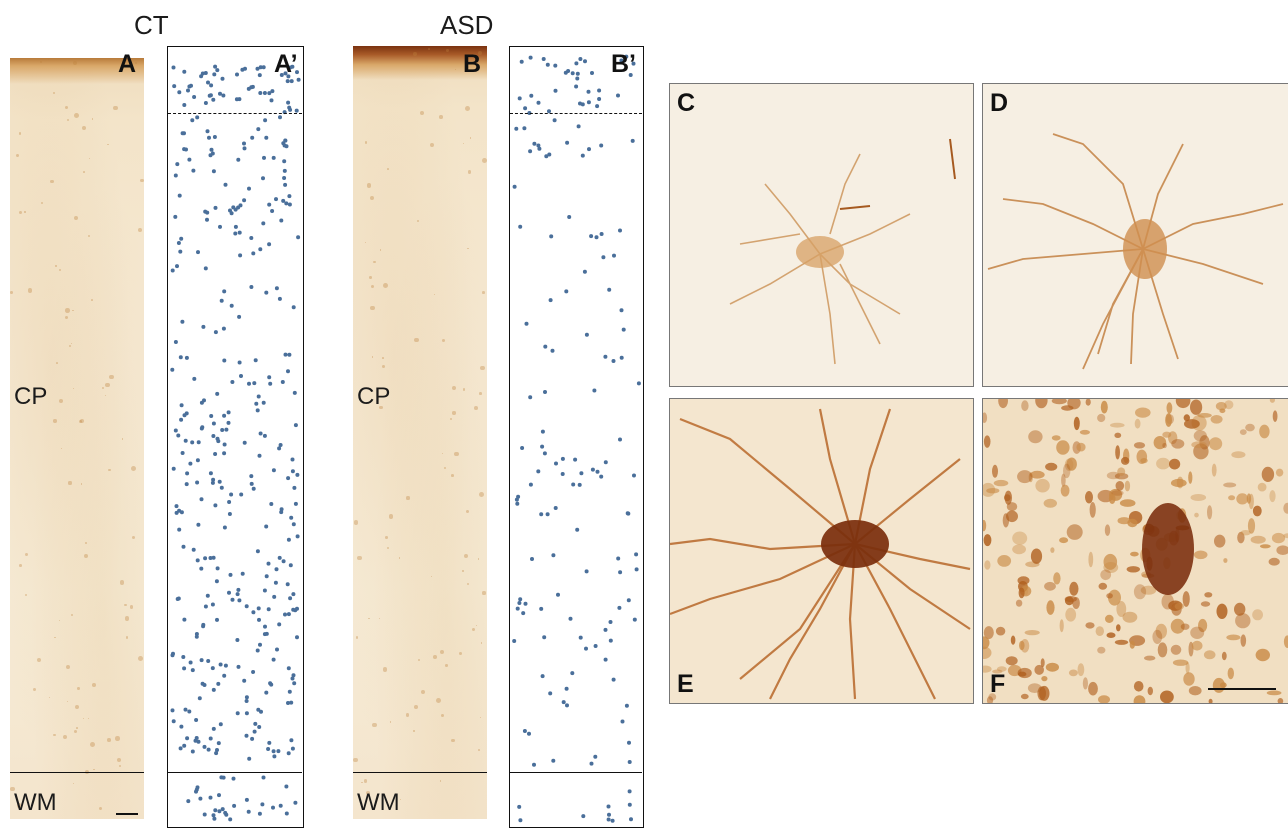 Image resolution: width=1288 pixels, height=828 pixels. Describe the element at coordinates (821, 235) in the screenshot. I see `panel-c-micrograph` at that location.